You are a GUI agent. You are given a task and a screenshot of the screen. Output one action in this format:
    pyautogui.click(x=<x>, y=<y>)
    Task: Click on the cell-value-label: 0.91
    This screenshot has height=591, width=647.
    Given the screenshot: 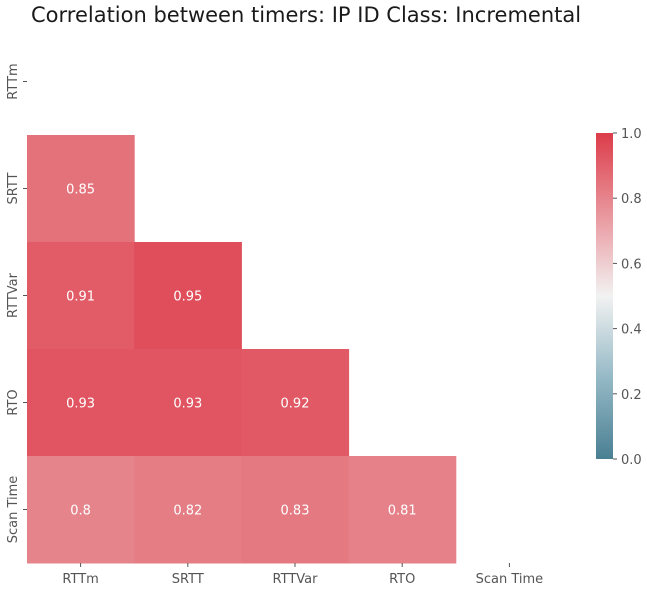 What is the action you would take?
    pyautogui.click(x=80, y=297)
    